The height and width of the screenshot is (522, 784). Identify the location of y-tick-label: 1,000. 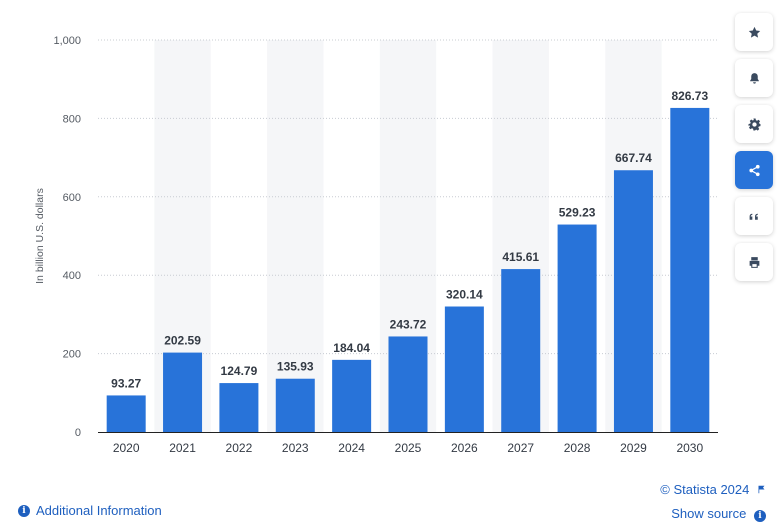
(67, 41).